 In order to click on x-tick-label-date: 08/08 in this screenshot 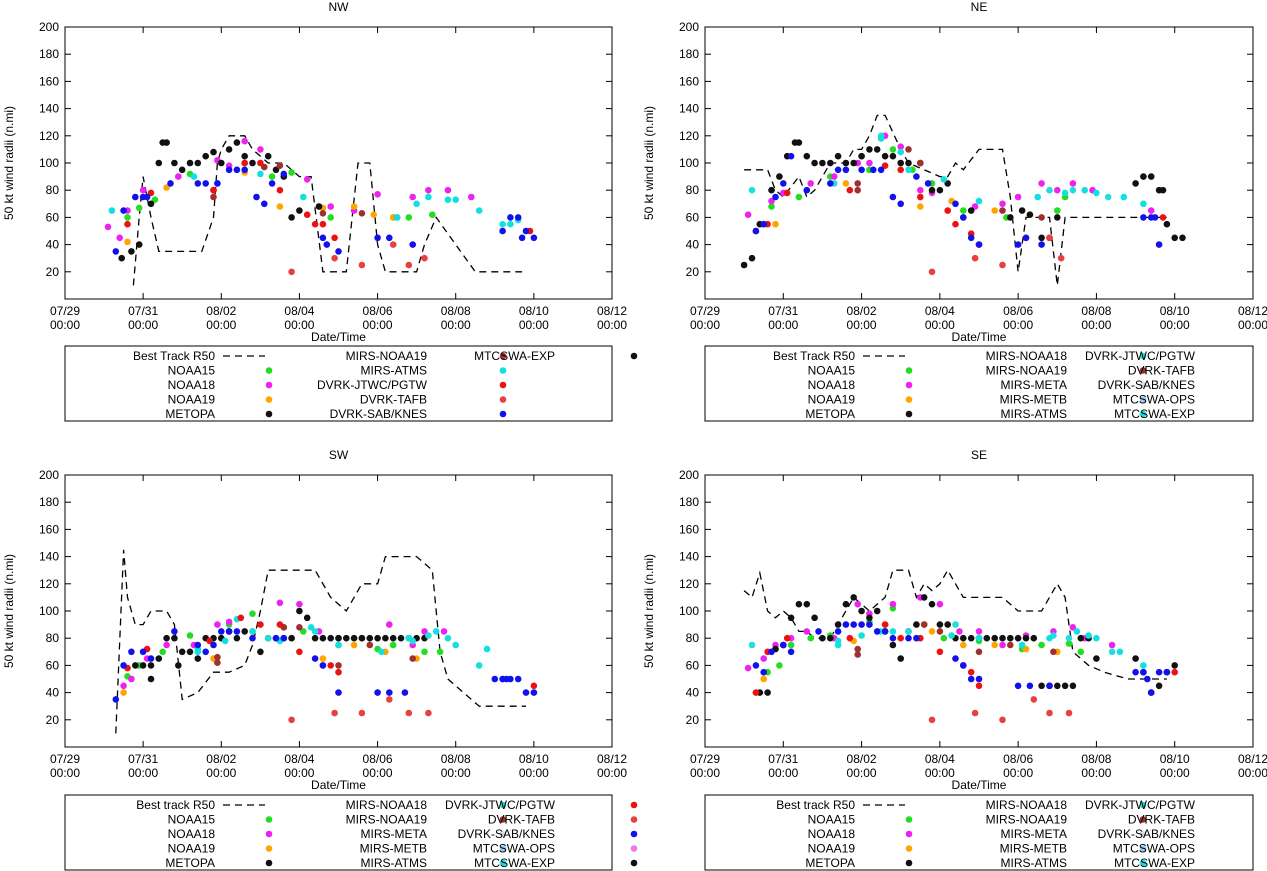, I will do `click(1096, 311)`.